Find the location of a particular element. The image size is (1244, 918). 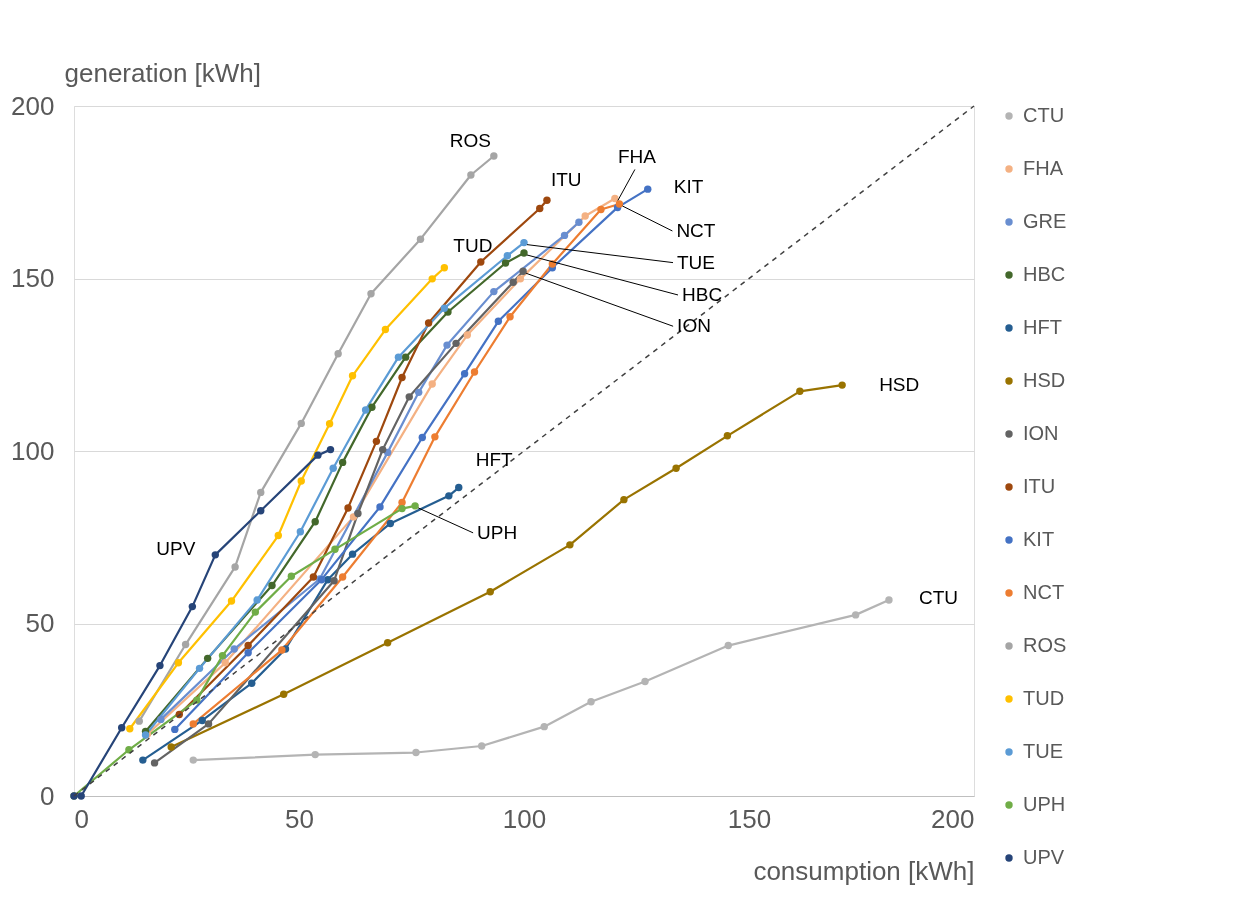

annotation: NCT is located at coordinates (696, 230).